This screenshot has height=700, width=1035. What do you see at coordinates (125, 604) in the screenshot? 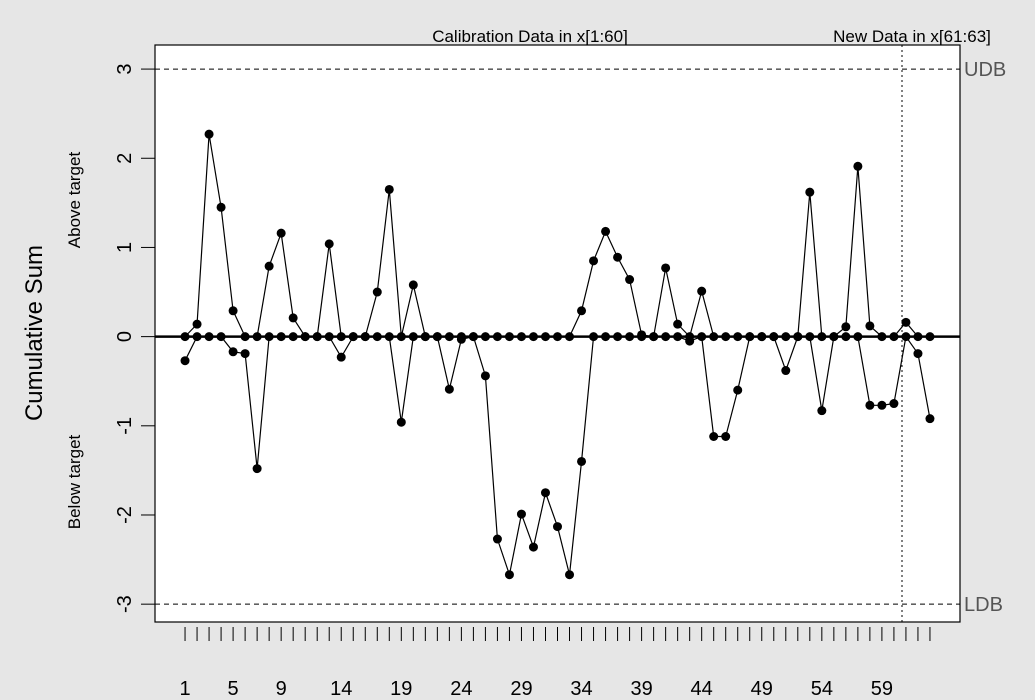
I see `y-tick-label: -3` at bounding box center [125, 604].